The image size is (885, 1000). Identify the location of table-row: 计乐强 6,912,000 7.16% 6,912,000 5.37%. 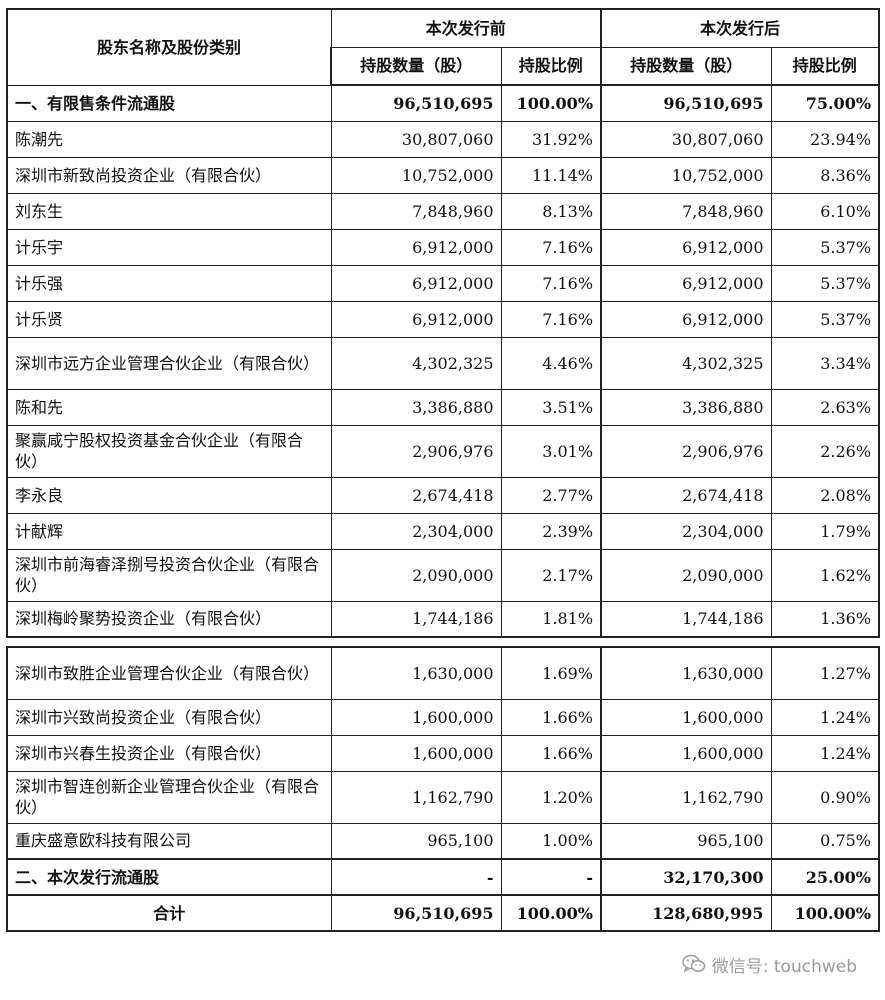
(443, 283).